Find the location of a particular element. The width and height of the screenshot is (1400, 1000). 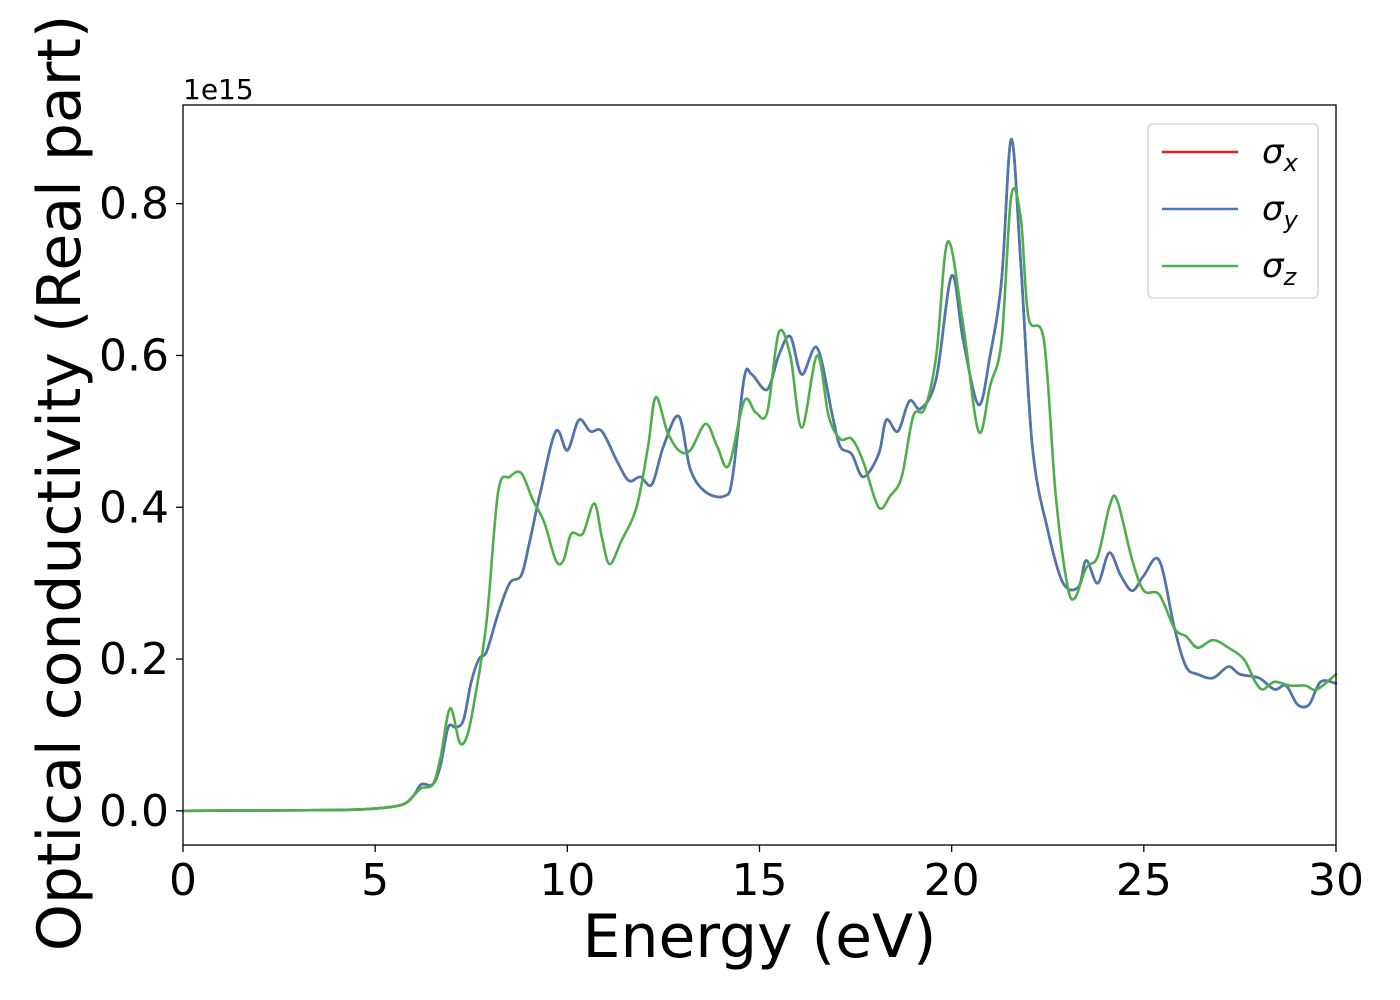

x-axis-title: Energy (eV) is located at coordinates (760, 937).